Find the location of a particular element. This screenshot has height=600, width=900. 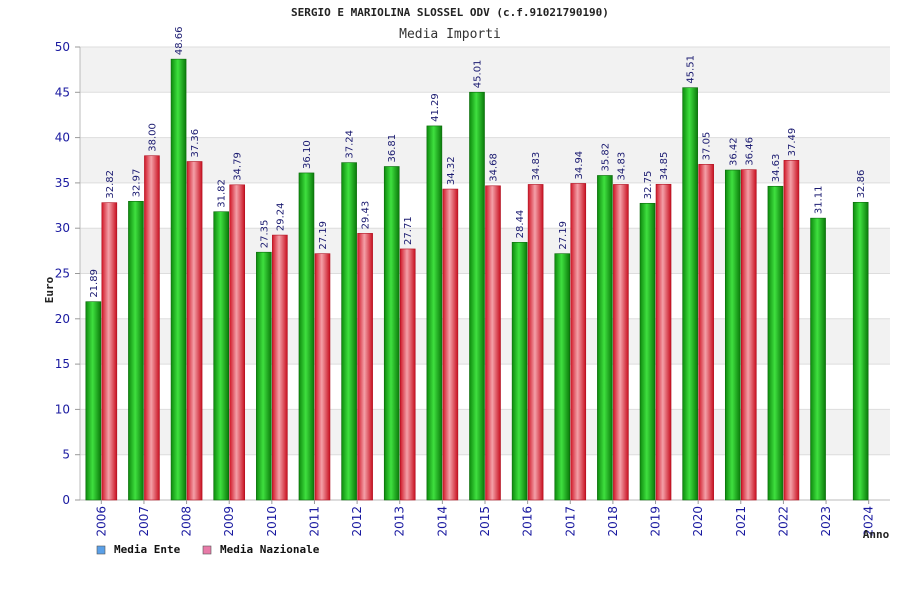

data-label-media-ente: 31.11 is located at coordinates (819, 200).